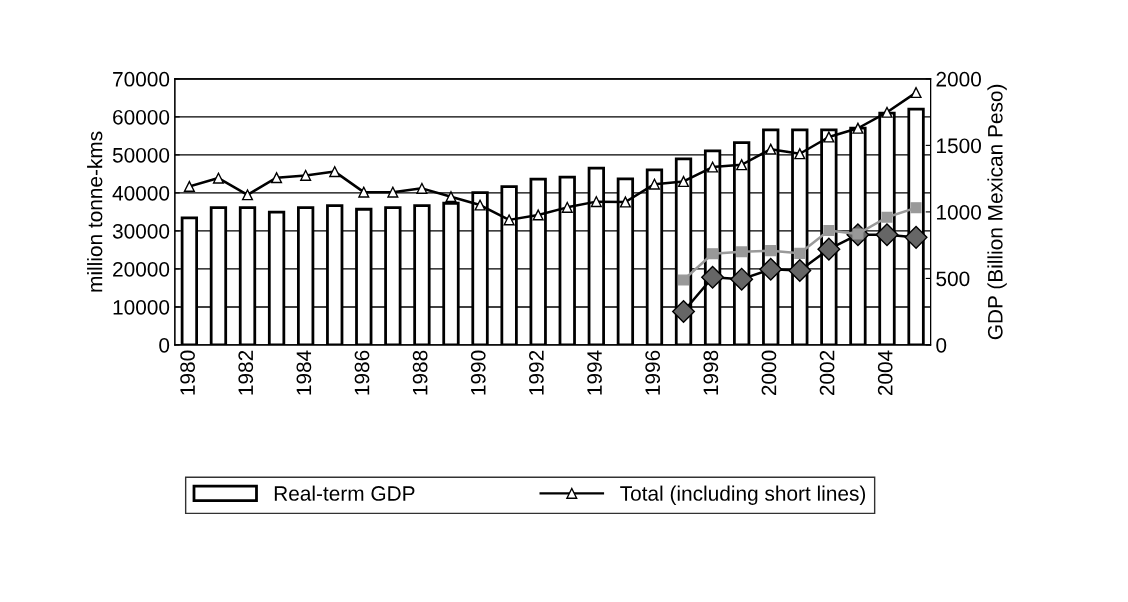  I want to click on x-tick-label: 1984, so click(304, 372).